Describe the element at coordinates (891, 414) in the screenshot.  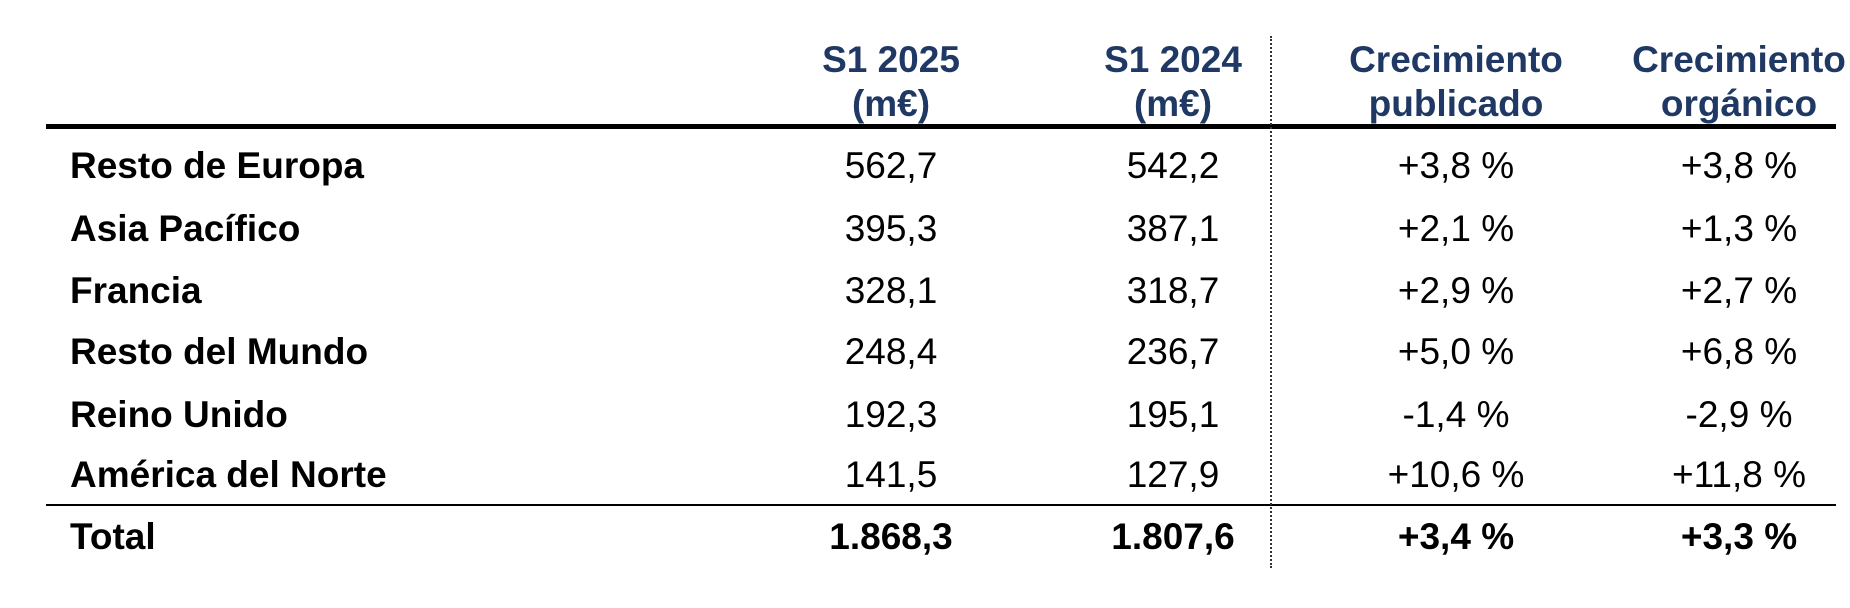
I see `value-s1-2025: 192,3` at that location.